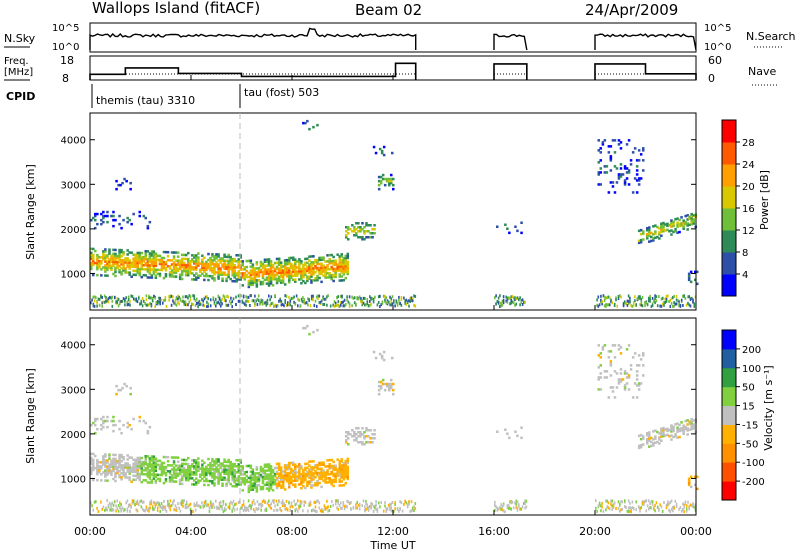  What do you see at coordinates (745, 275) in the screenshot?
I see `colorbar-tick-label: 4` at bounding box center [745, 275].